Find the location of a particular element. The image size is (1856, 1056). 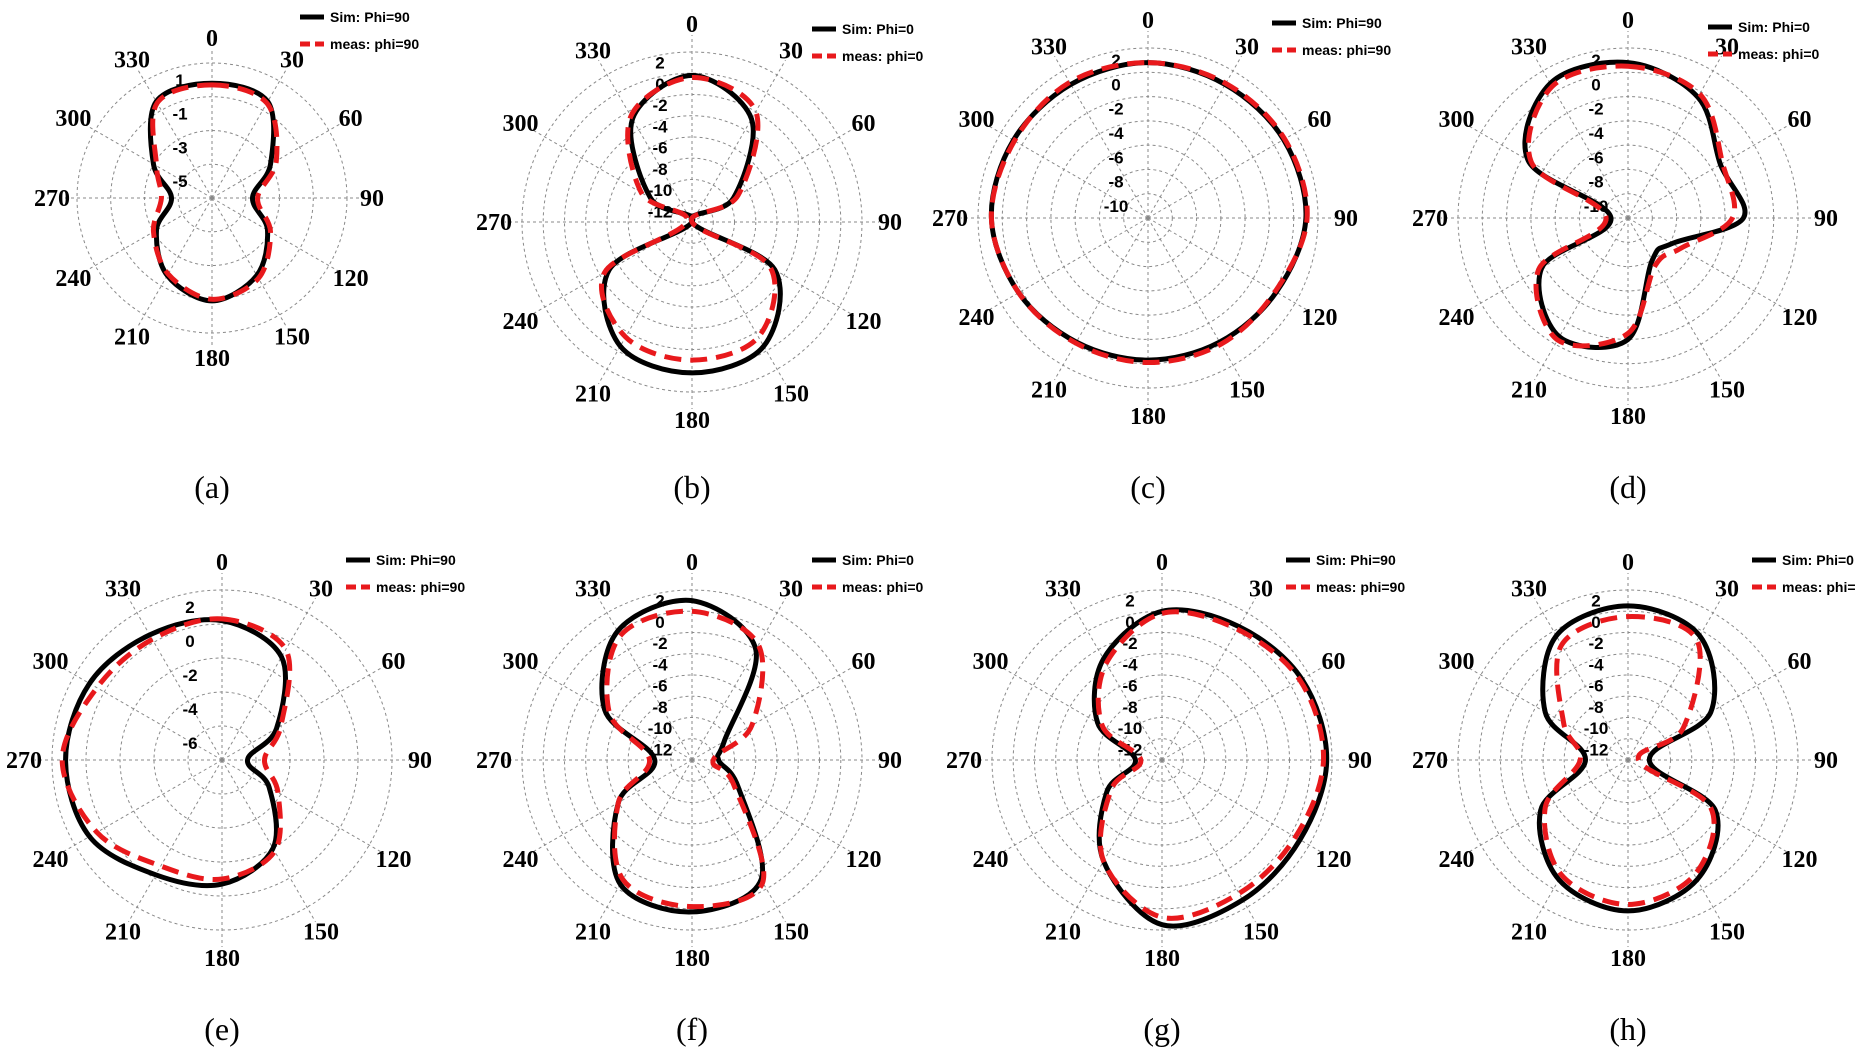

radial-tick-label: -5 is located at coordinates (179, 181).